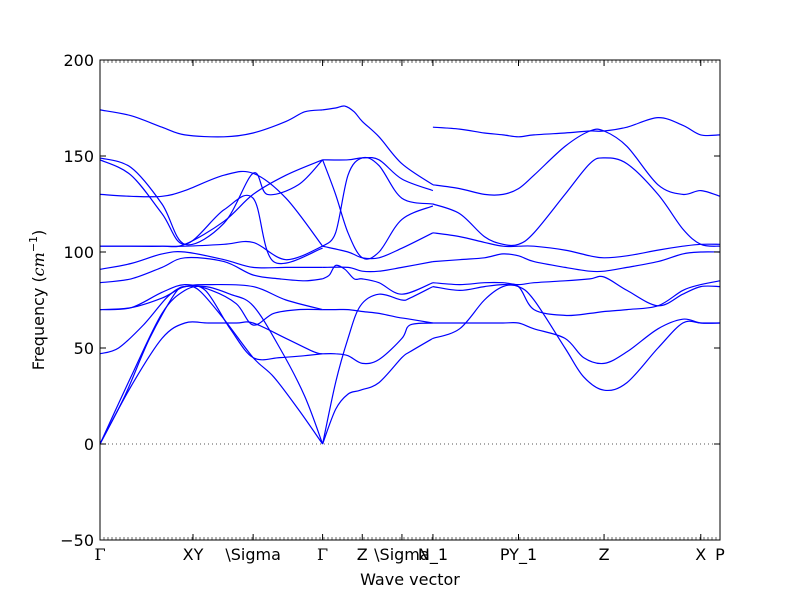  I want to click on x-tick-label: X, so click(700, 554).